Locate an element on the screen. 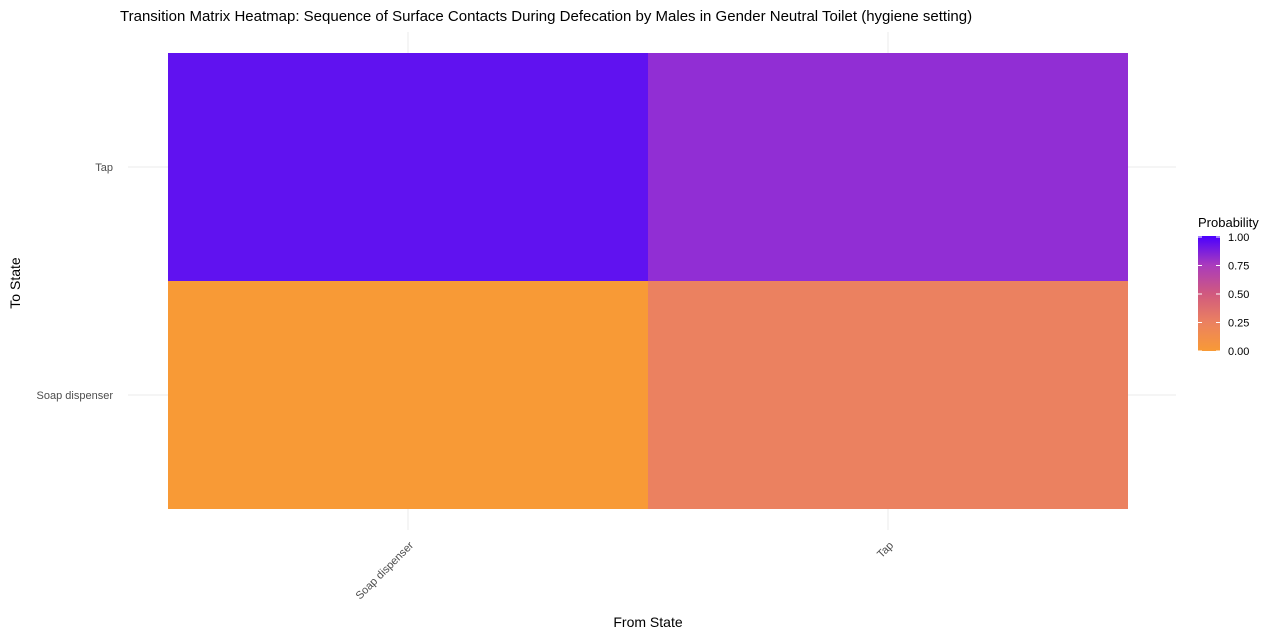 This screenshot has width=1280, height=637. legend-title: Probability is located at coordinates (1228, 222).